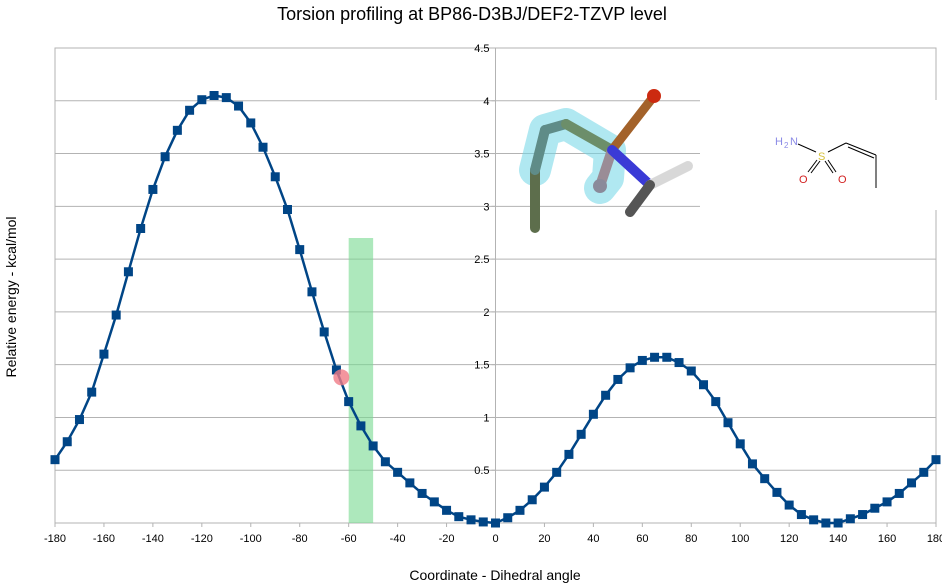 This screenshot has height=585, width=942. I want to click on molecule-2d-structure: H 2 N S O O, so click(820, 155).